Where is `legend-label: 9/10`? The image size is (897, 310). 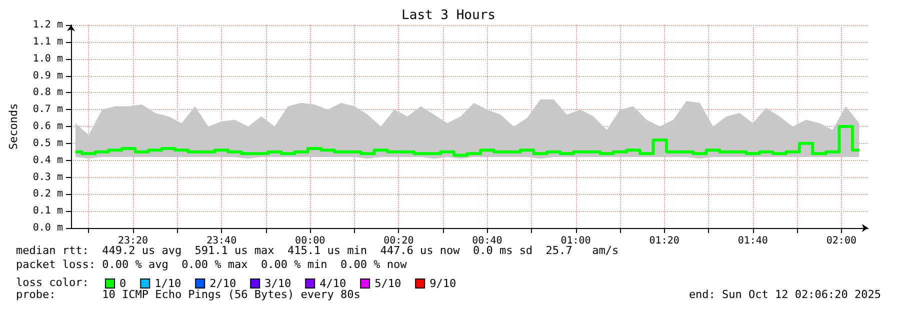
legend-label: 9/10 is located at coordinates (443, 283).